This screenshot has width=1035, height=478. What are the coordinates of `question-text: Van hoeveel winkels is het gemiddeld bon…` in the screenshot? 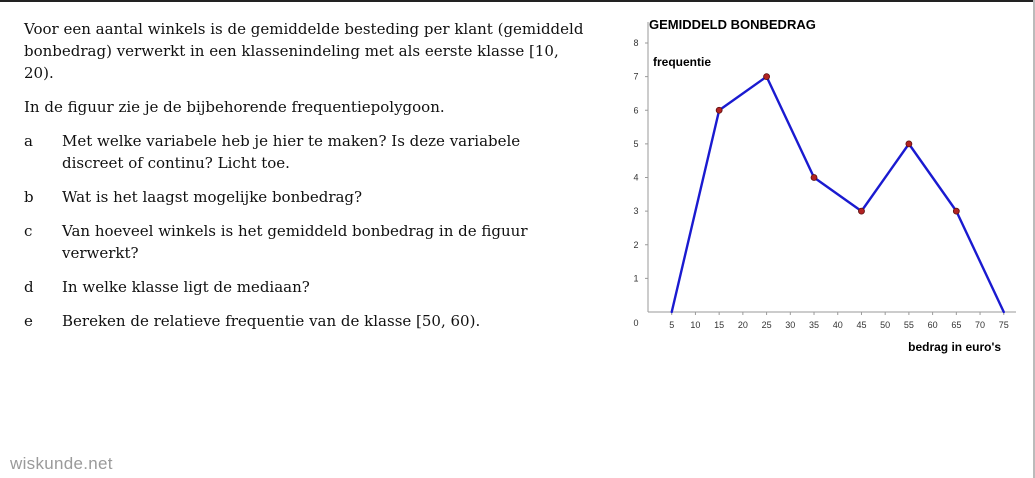 It's located at (295, 242).